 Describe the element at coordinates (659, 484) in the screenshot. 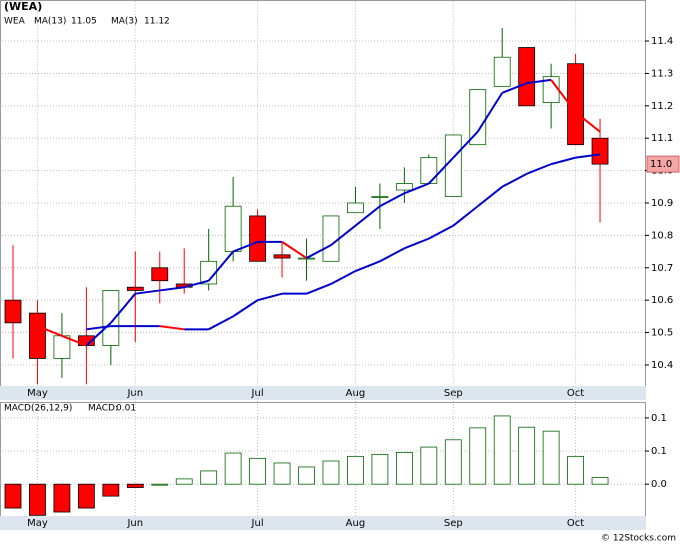

I see `y-tick-label: 0.0` at that location.